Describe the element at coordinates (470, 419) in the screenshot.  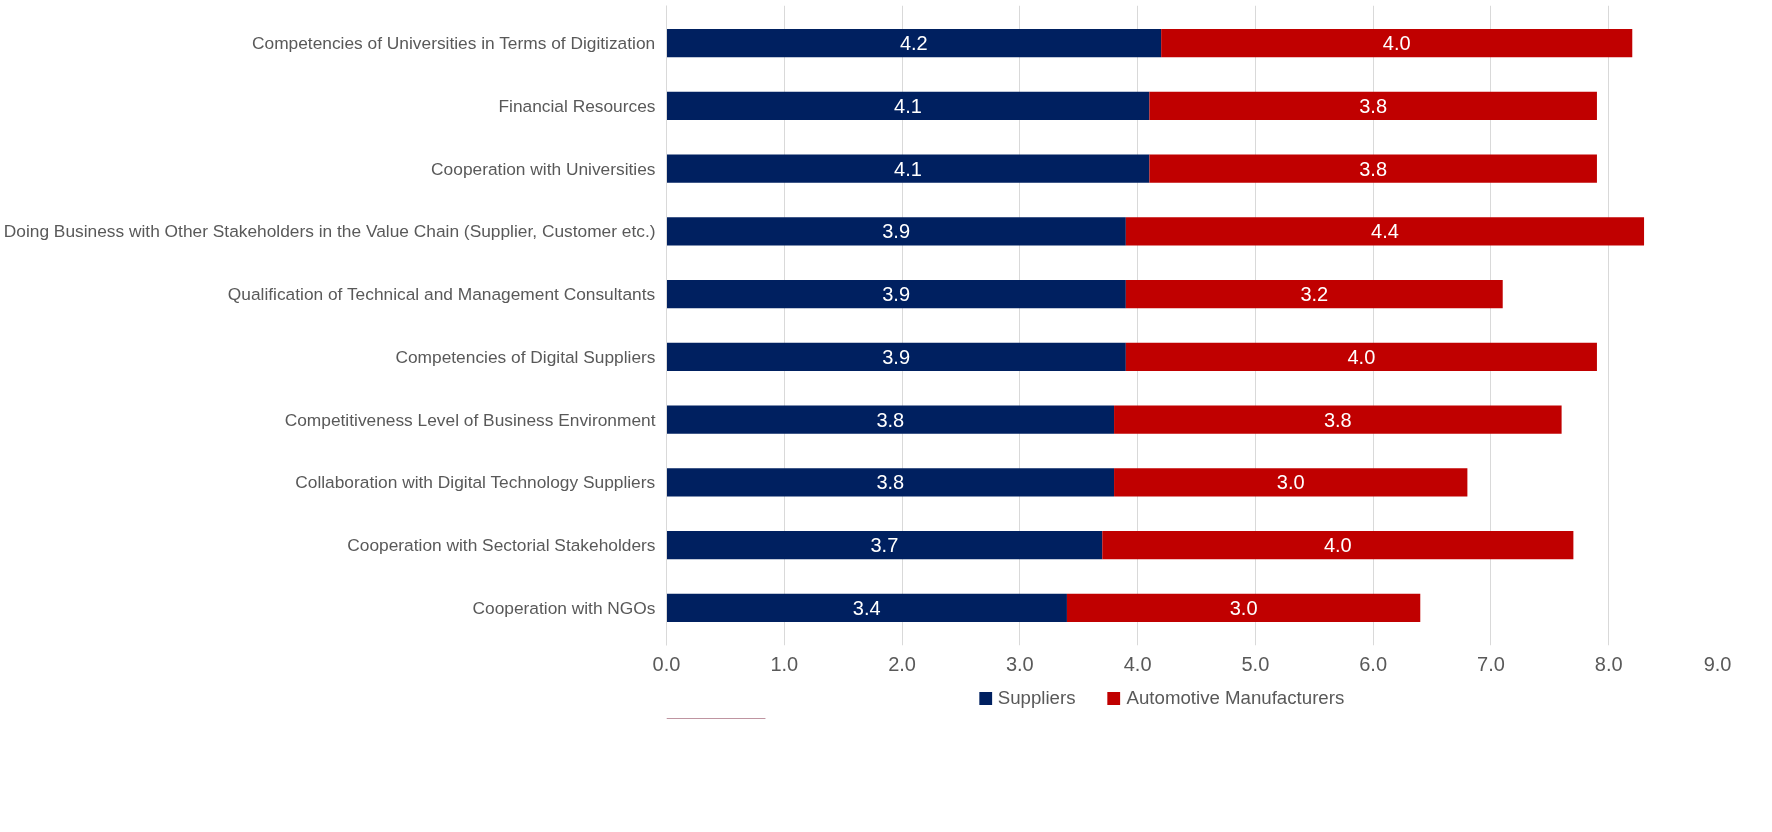
I see `y-tick-label: Competitiveness Level of Business Environment` at that location.